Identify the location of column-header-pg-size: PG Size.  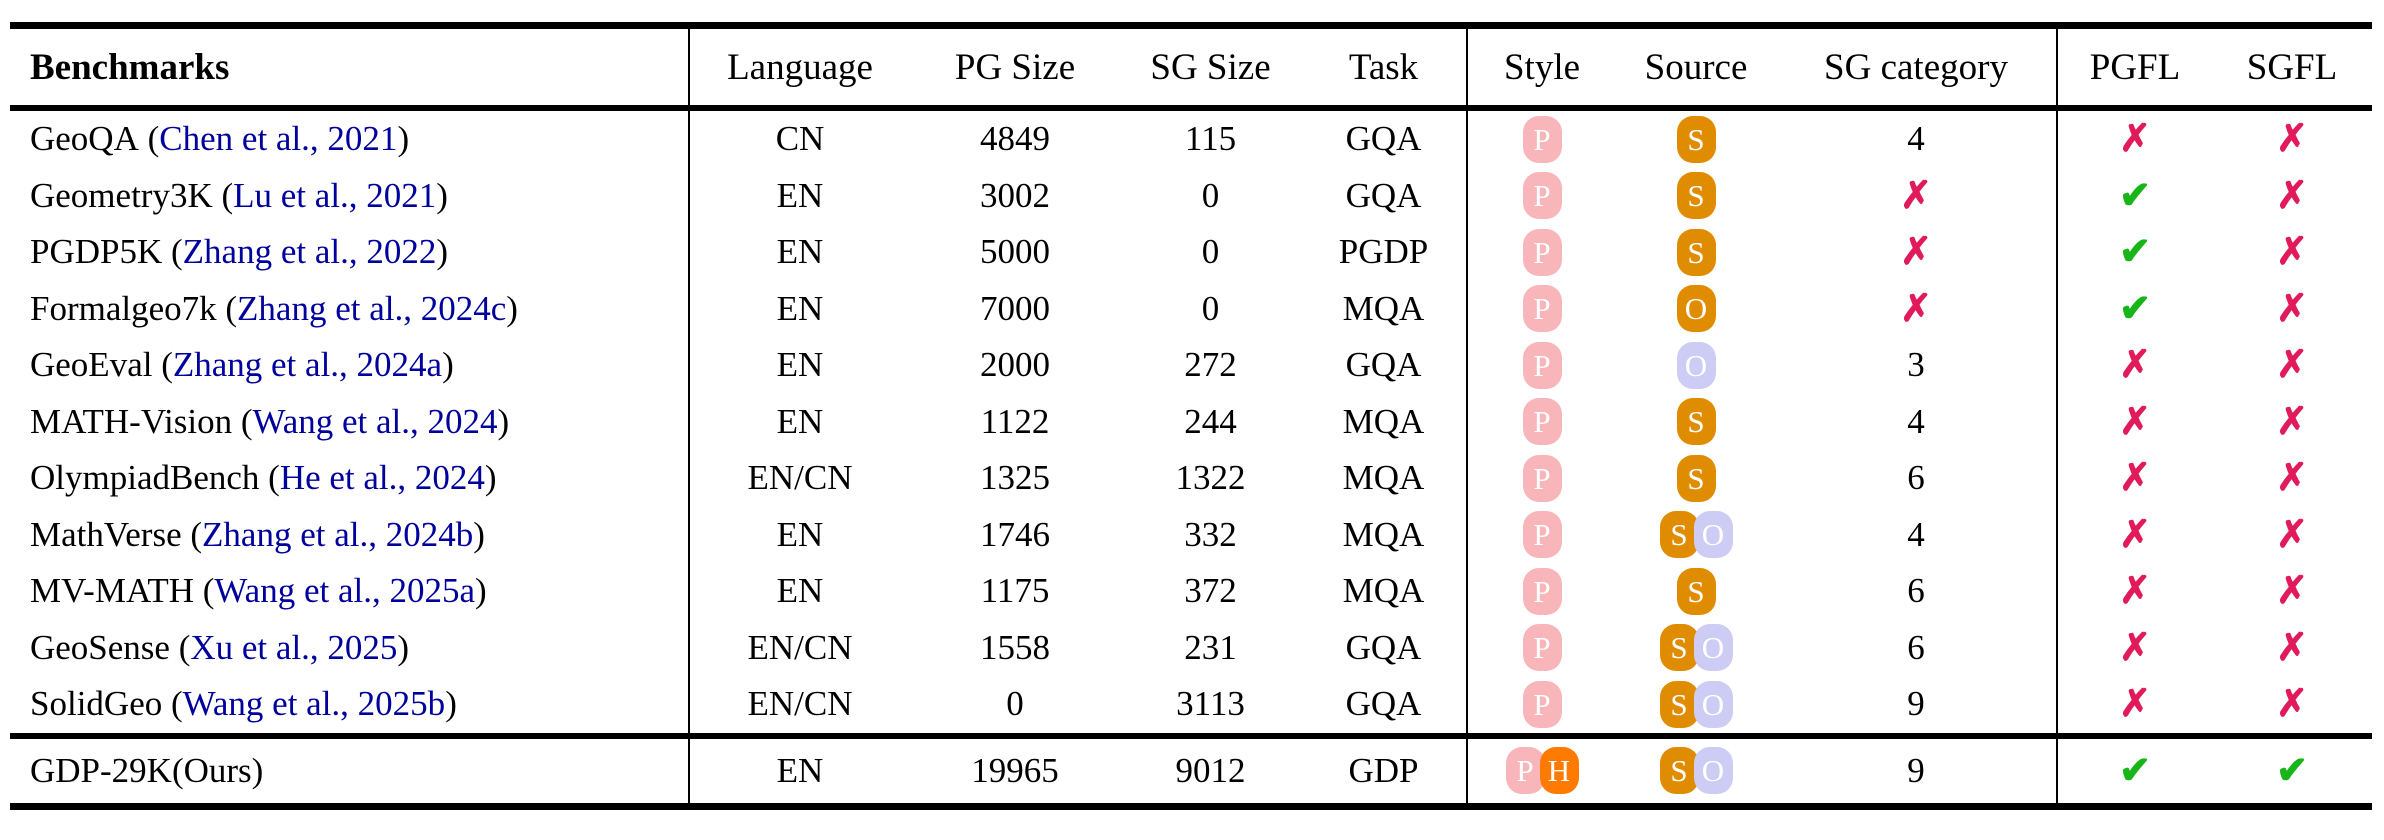
(1015, 67).